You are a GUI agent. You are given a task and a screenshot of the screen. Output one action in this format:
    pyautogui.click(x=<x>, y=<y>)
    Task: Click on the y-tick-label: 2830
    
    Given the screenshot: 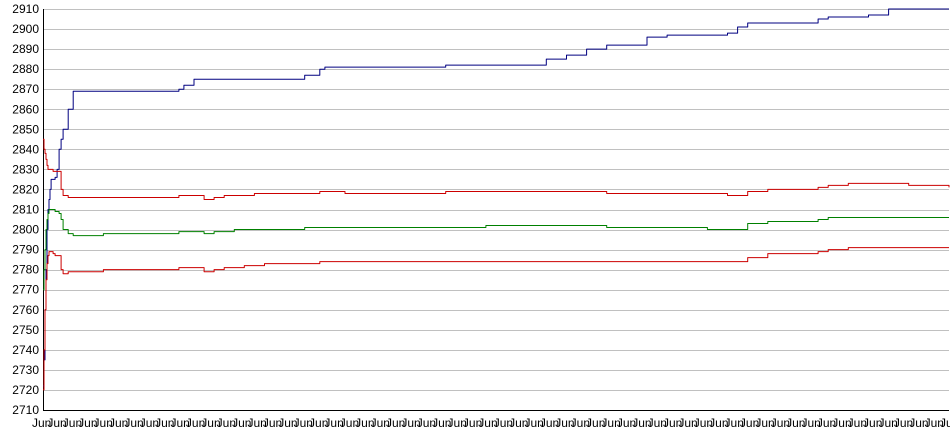 What is the action you would take?
    pyautogui.click(x=25, y=169)
    